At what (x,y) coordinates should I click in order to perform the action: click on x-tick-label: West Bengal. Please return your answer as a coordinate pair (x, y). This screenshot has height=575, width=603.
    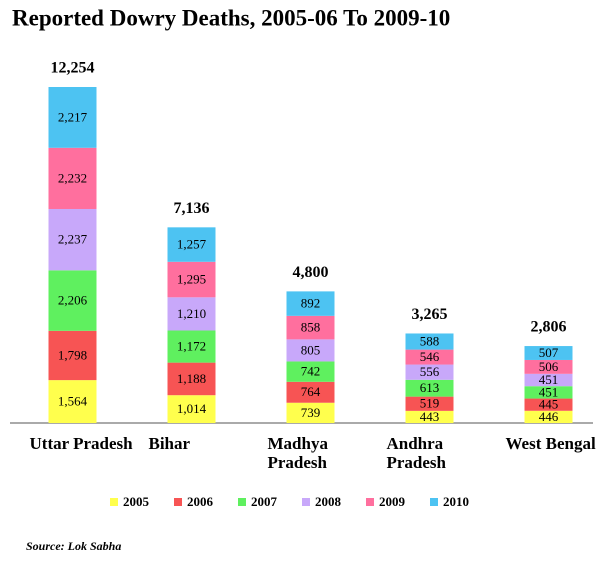
    Looking at the image, I should click on (550, 443).